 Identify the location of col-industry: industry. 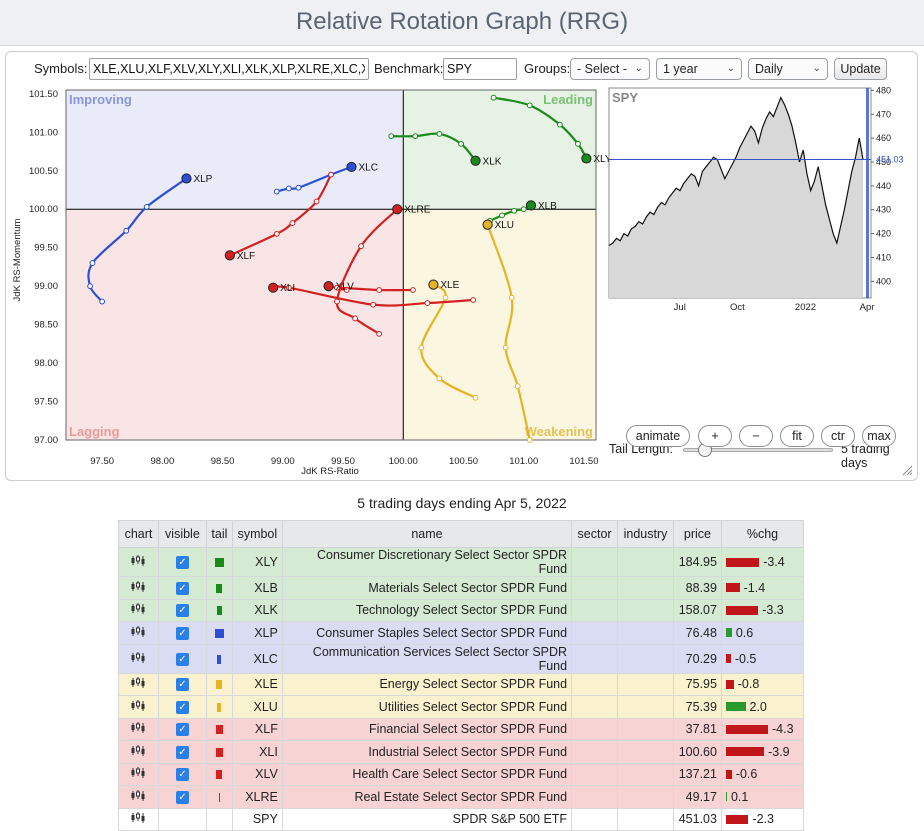
(645, 534).